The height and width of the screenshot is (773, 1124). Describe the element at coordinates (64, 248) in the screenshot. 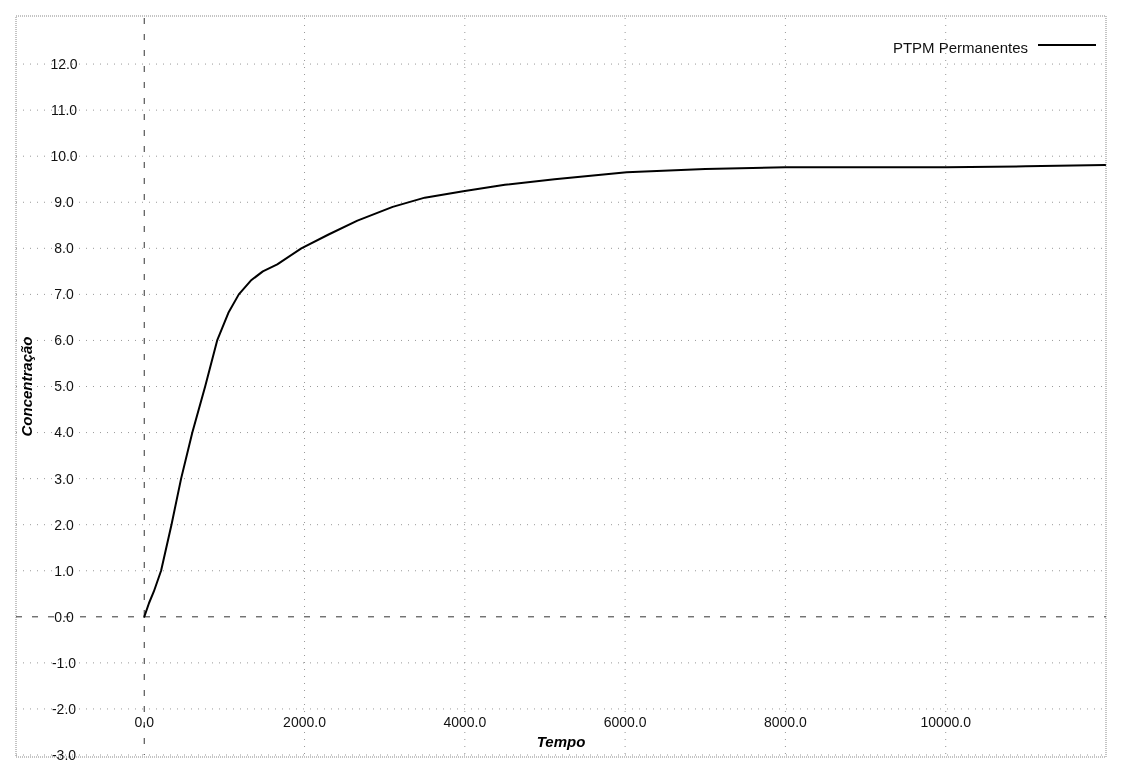

I see `y-tick-label: 8.0` at that location.